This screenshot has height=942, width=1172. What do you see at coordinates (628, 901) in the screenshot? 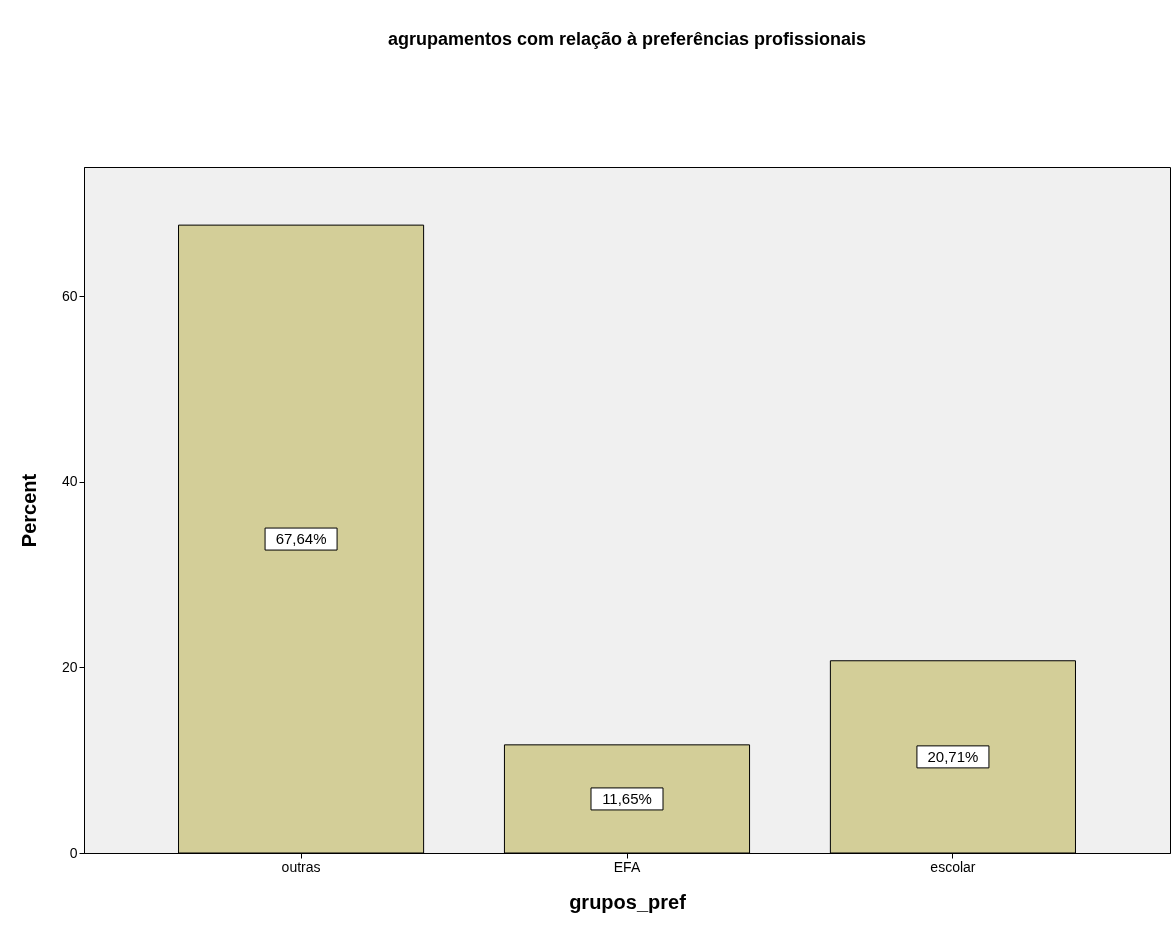
I see `x-axis-title: grupos_pref` at bounding box center [628, 901].